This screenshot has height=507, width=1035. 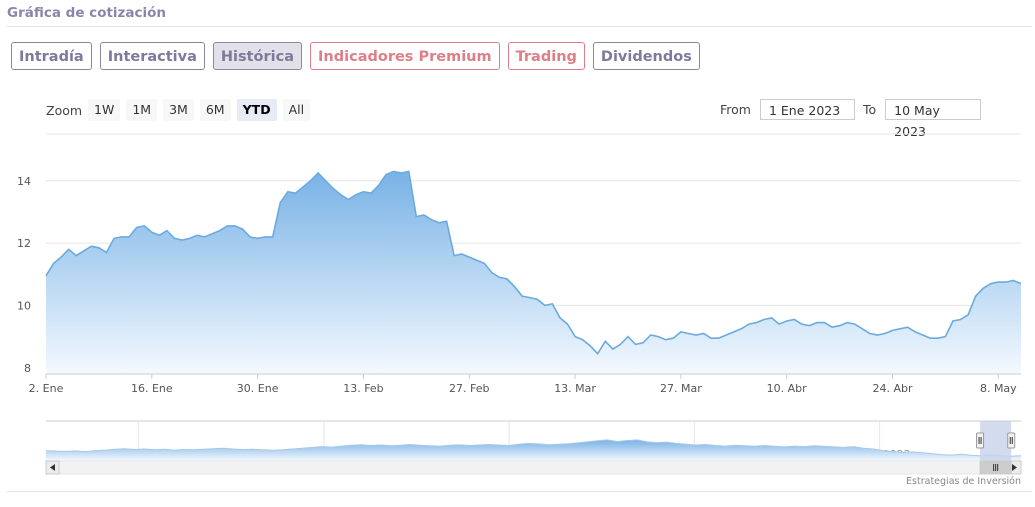 I want to click on scrollbar-grip-icon, so click(x=996, y=467).